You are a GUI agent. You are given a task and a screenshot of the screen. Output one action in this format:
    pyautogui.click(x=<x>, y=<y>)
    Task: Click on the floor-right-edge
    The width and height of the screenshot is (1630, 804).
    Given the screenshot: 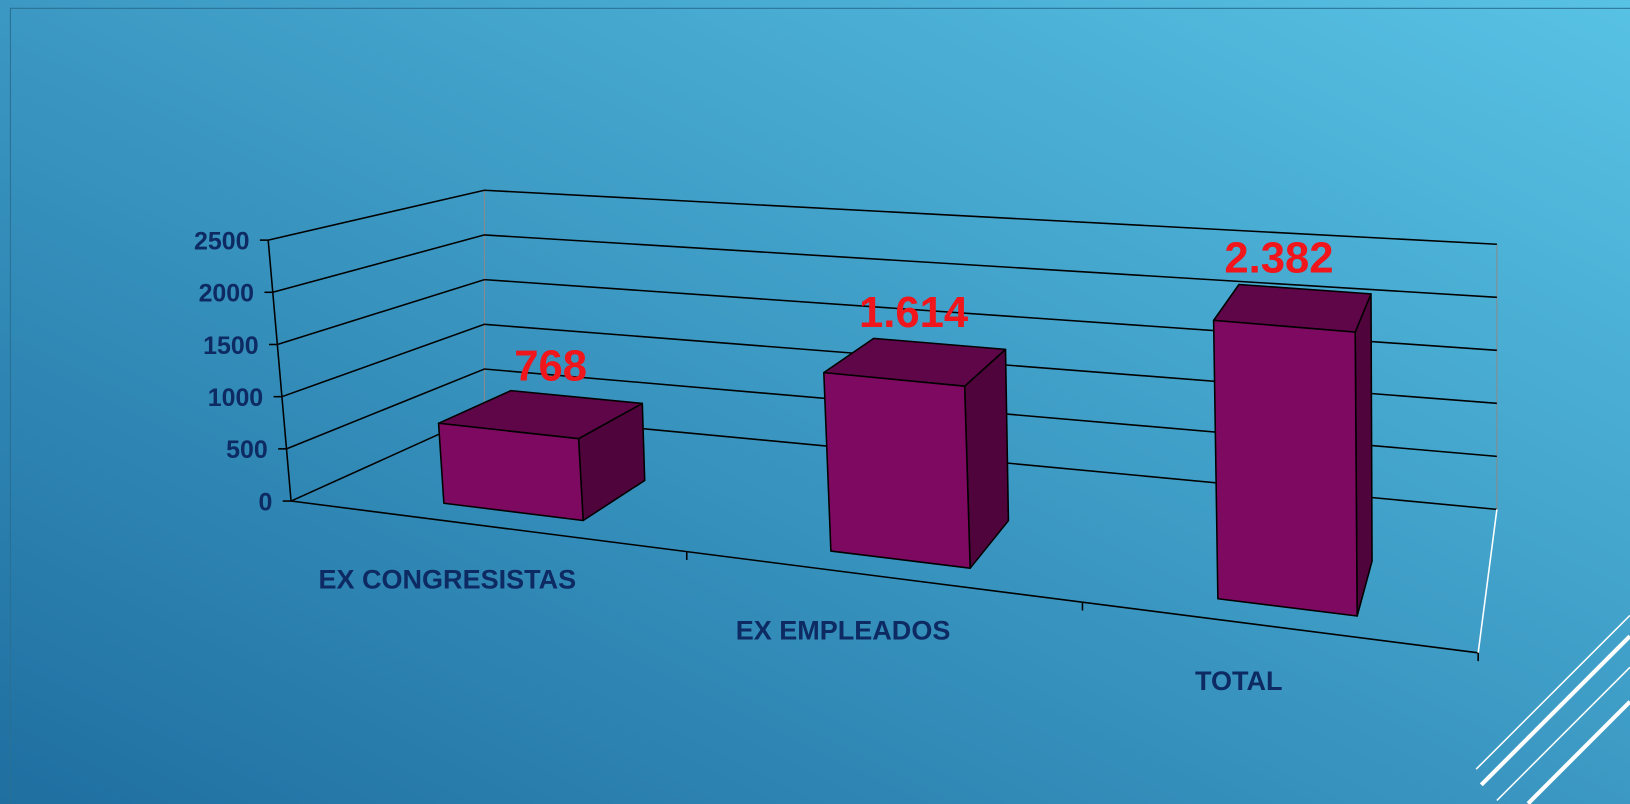 What is the action you would take?
    pyautogui.click(x=1487, y=581)
    